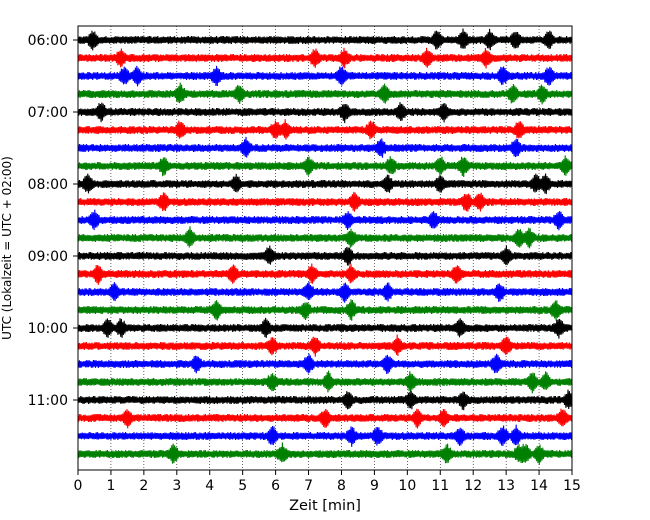 This screenshot has width=650, height=520. Describe the element at coordinates (308, 486) in the screenshot. I see `x-tick-label: 7` at that location.